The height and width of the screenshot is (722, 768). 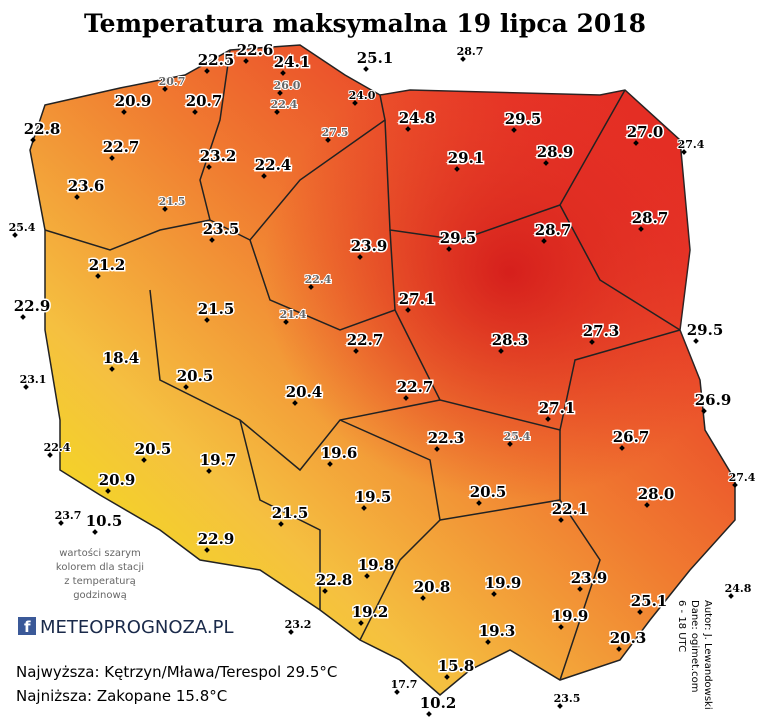 What do you see at coordinates (292, 62) in the screenshot?
I see `station-value: 24.1` at bounding box center [292, 62].